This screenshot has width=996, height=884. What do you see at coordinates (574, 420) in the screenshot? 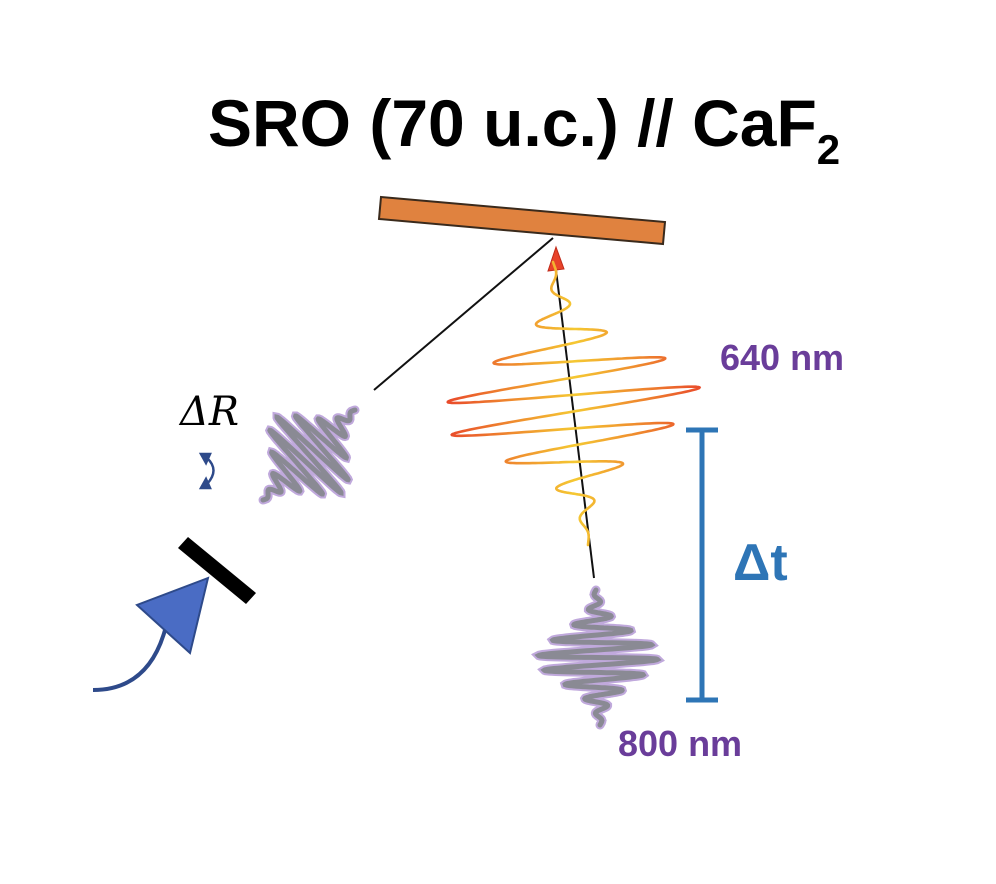
I see `incident-beam-line` at bounding box center [574, 420].